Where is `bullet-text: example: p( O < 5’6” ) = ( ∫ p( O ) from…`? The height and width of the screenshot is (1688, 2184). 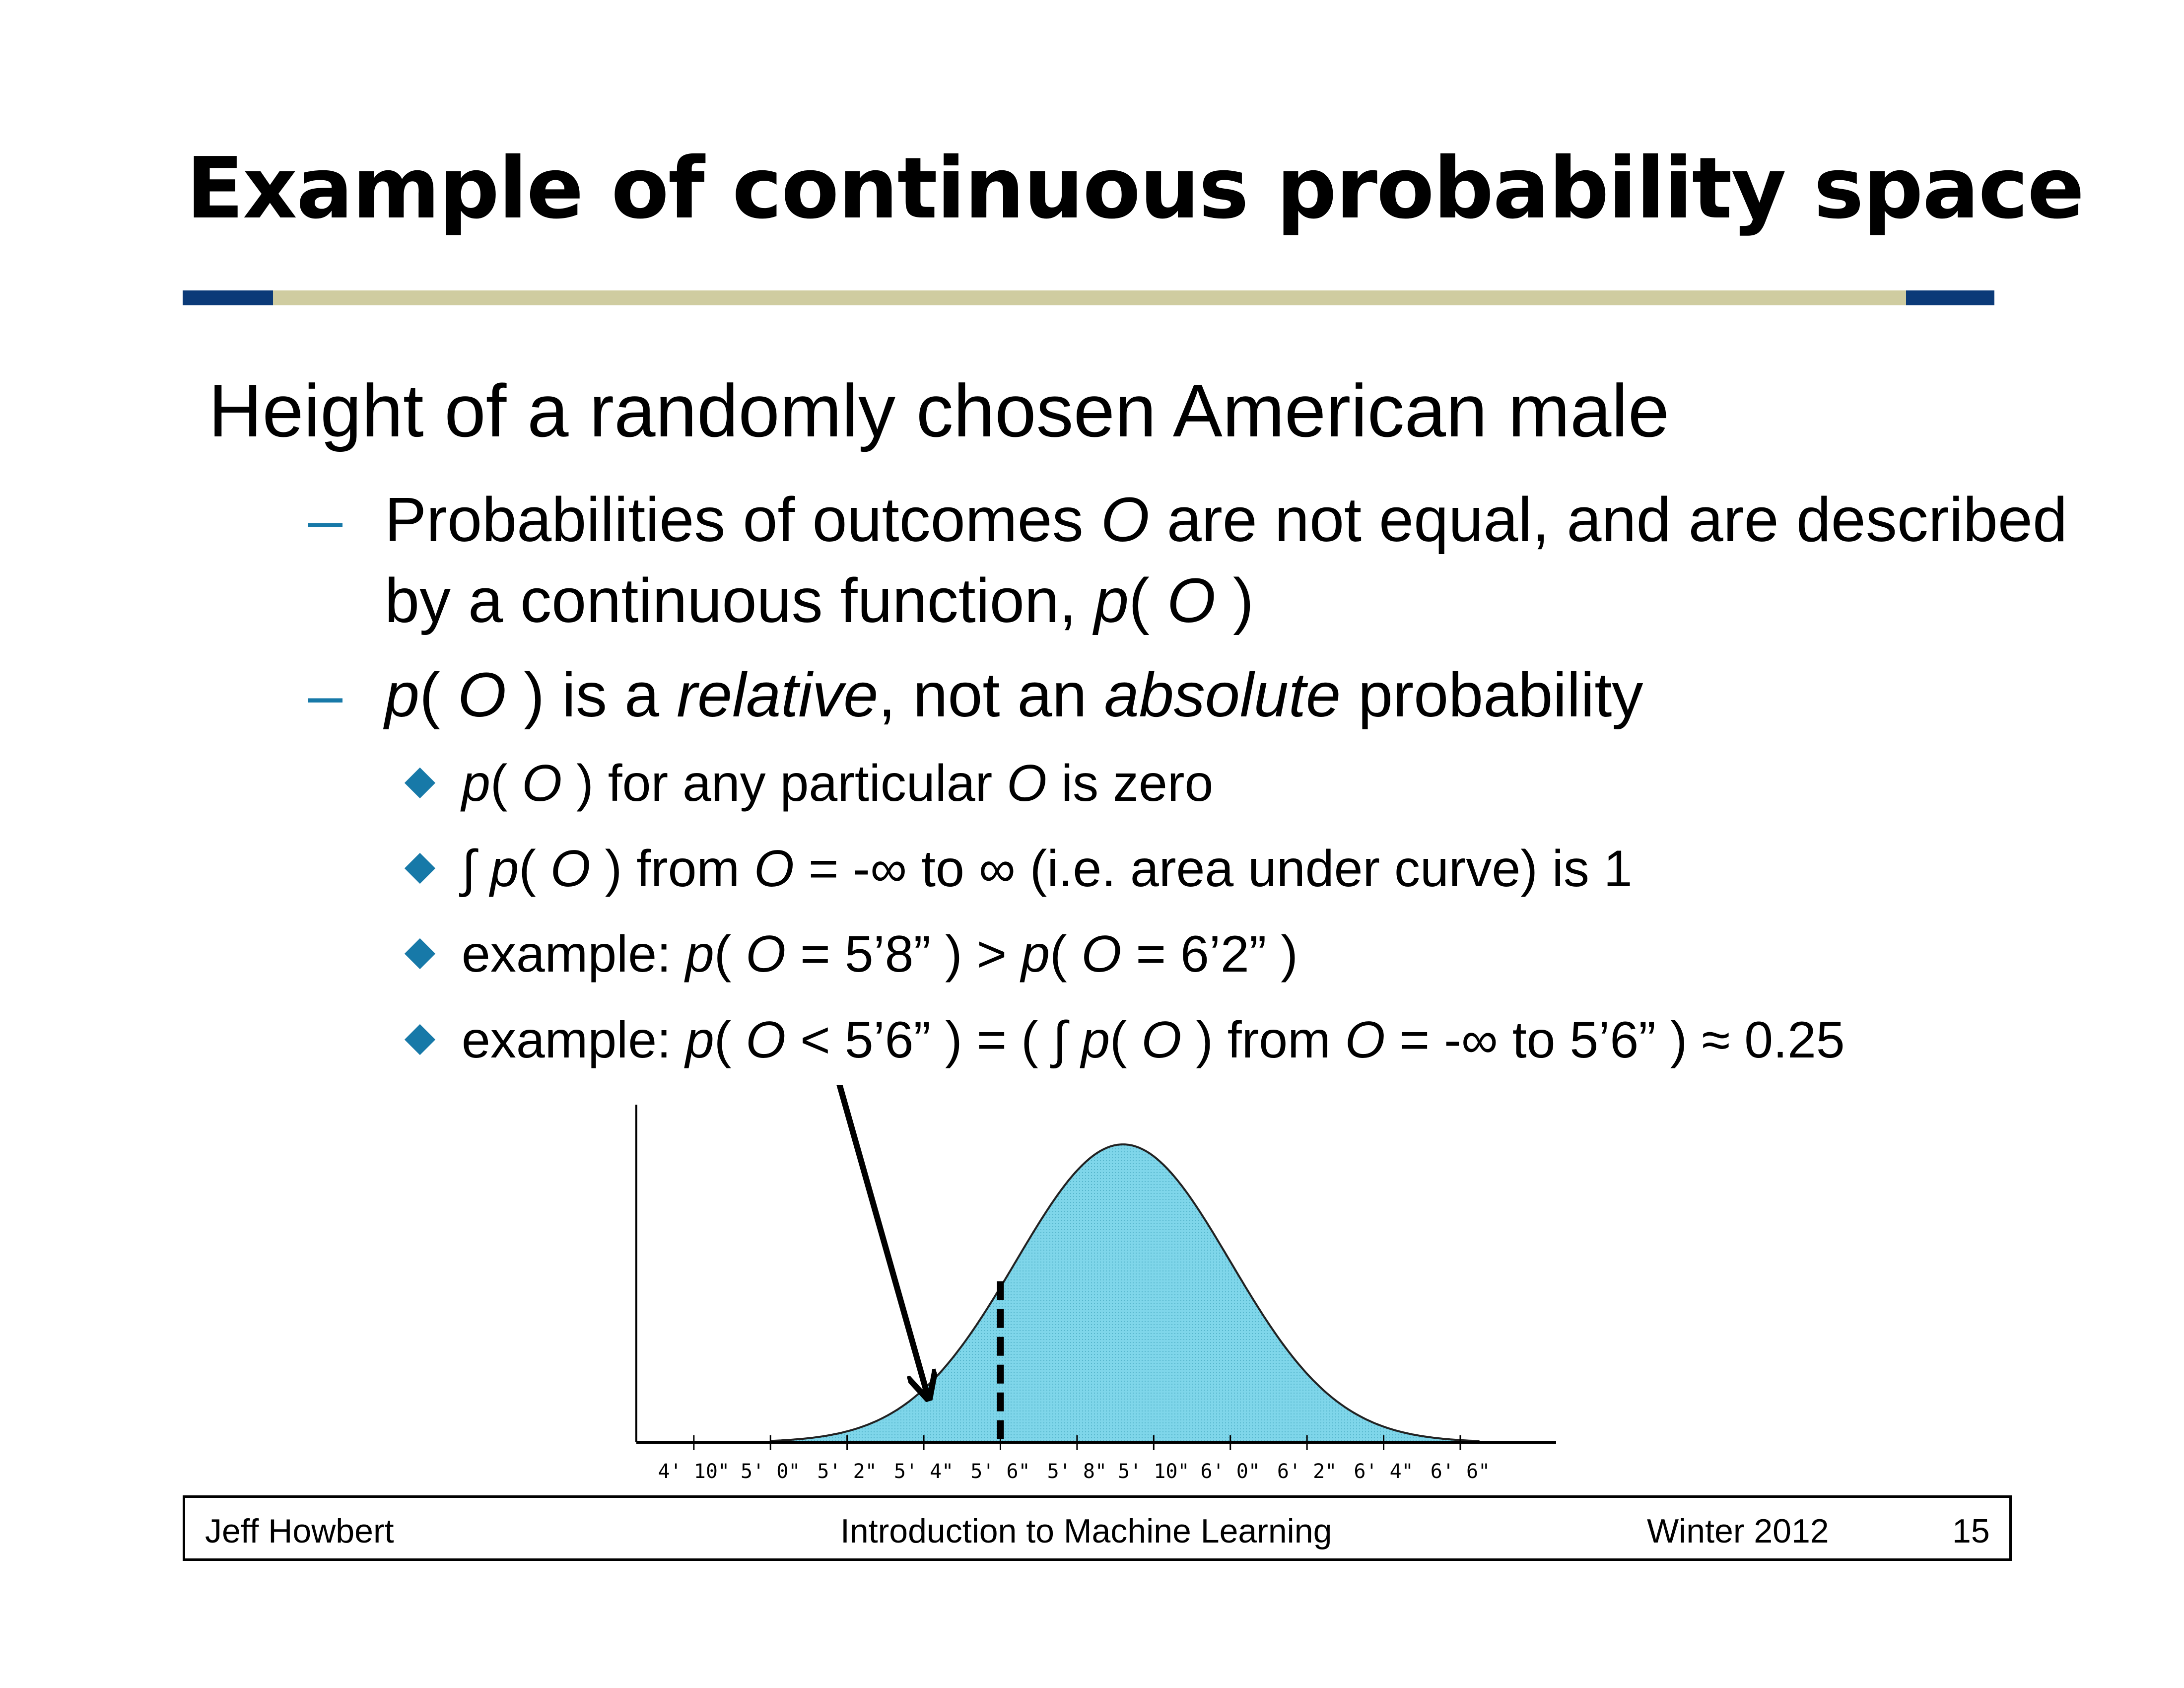 bullet-text: example: p( O < 5’6” ) = ( ∫ p( O ) from… is located at coordinates (1153, 1040).